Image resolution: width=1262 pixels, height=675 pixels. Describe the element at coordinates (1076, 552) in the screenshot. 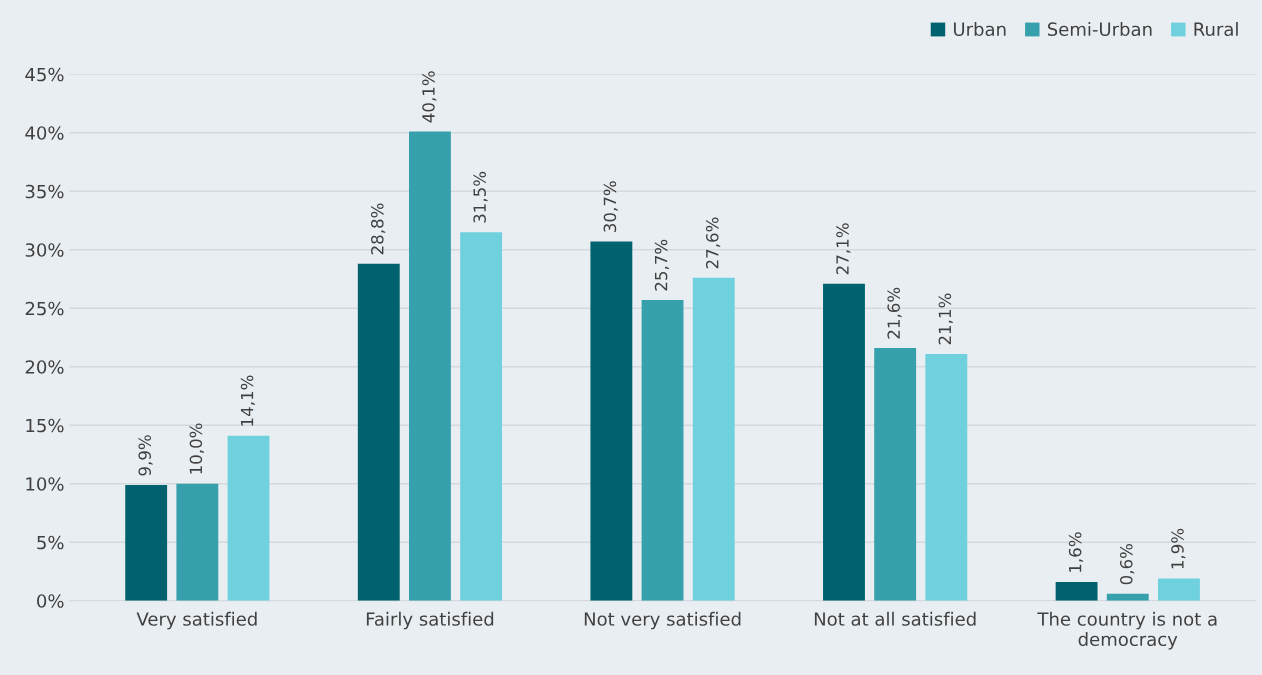

I see `data-label: 1,6%` at that location.